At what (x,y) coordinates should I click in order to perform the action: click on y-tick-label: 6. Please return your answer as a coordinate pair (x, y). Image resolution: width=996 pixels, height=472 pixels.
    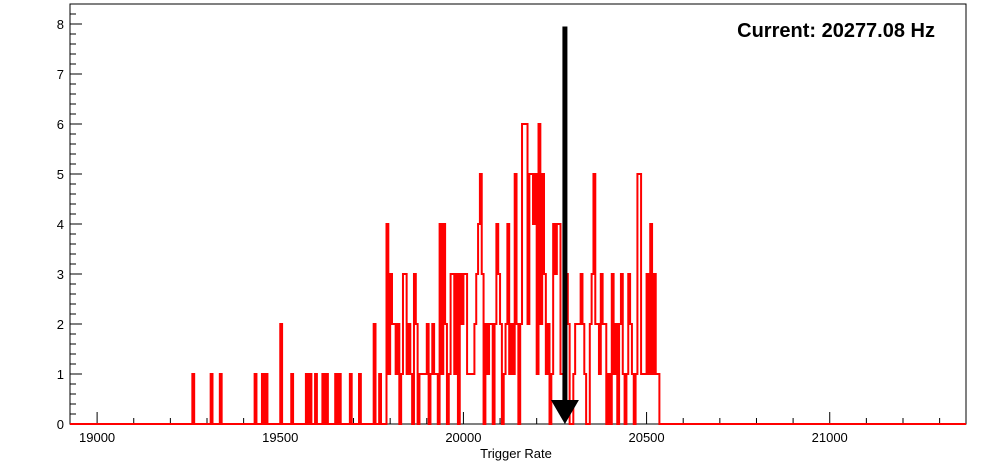
    Looking at the image, I should click on (60, 124).